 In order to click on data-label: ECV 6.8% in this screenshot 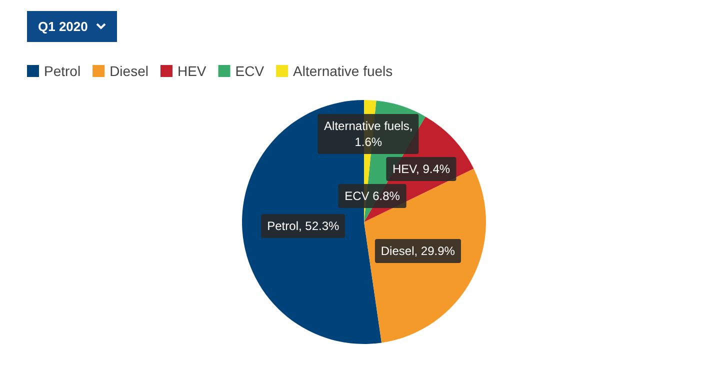, I will do `click(372, 196)`.